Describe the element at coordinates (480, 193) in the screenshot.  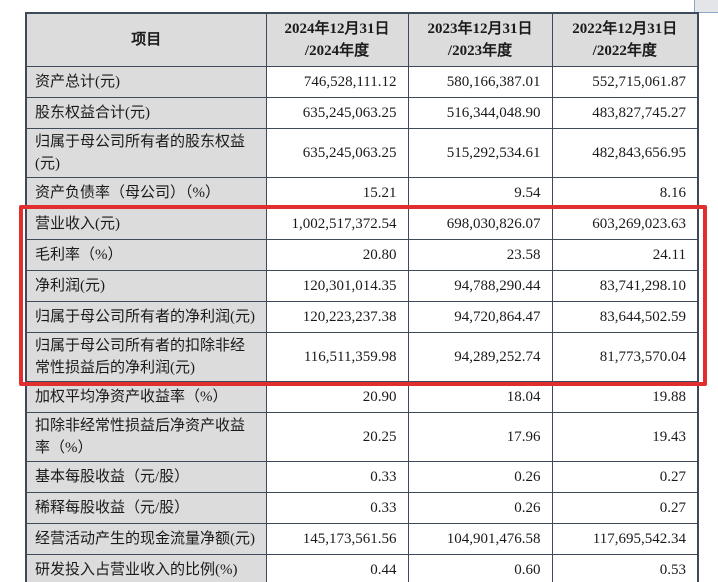
I see `row-value: 9.54` at that location.